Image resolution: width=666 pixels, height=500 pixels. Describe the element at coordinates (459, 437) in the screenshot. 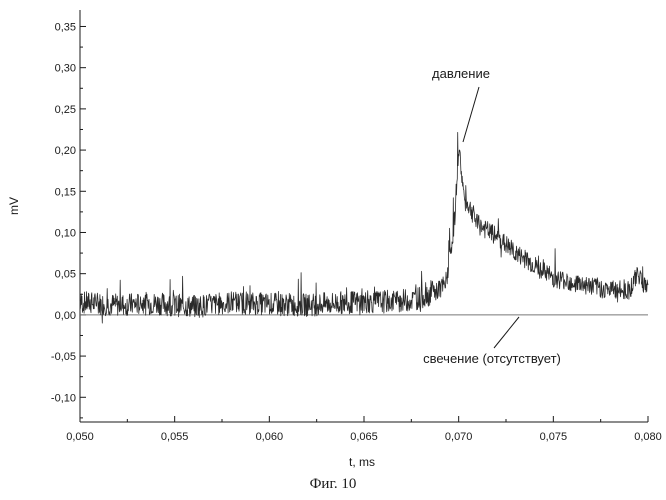

I see `x-tick-label: 0,070` at that location.